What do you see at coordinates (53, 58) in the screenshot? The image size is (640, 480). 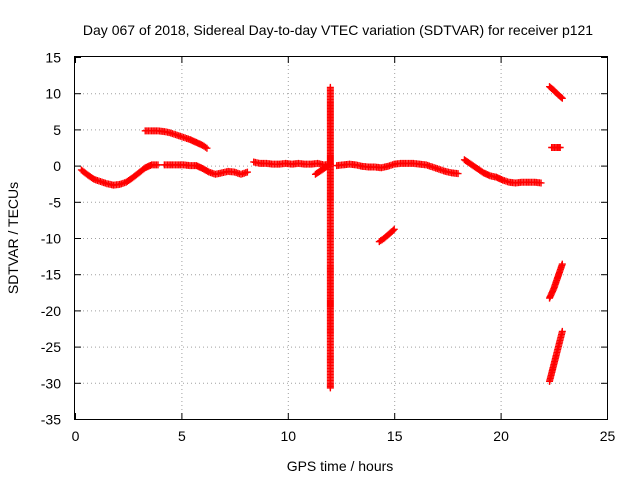 I see `y-tick-label: 15` at bounding box center [53, 58].